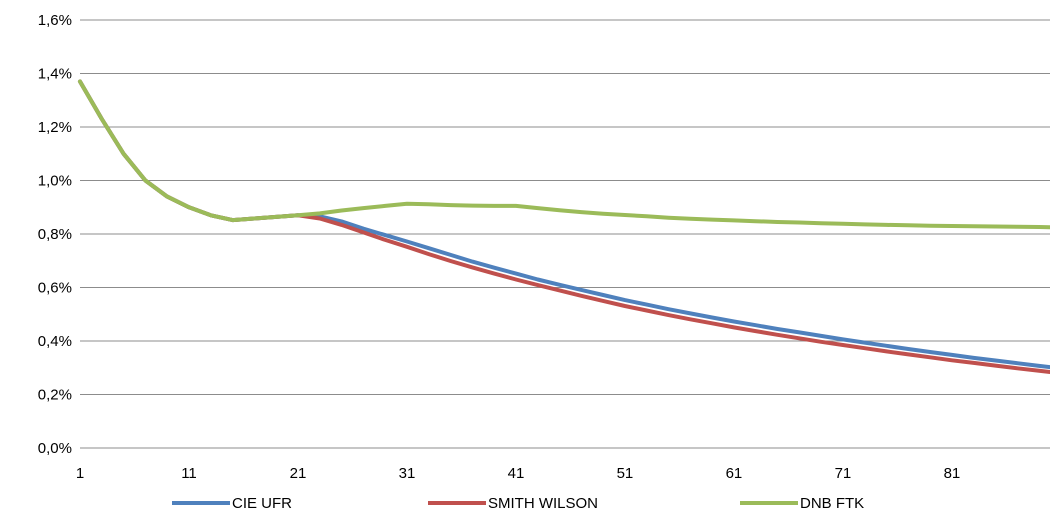 The width and height of the screenshot is (1050, 518). I want to click on x-tick-label: 51, so click(625, 473).